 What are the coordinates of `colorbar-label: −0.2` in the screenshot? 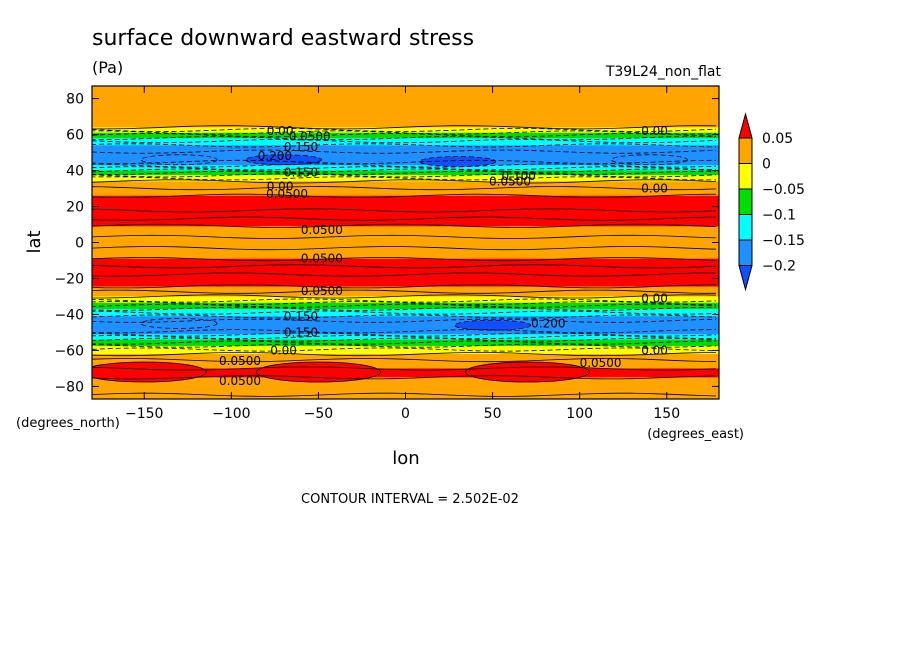 It's located at (779, 267).